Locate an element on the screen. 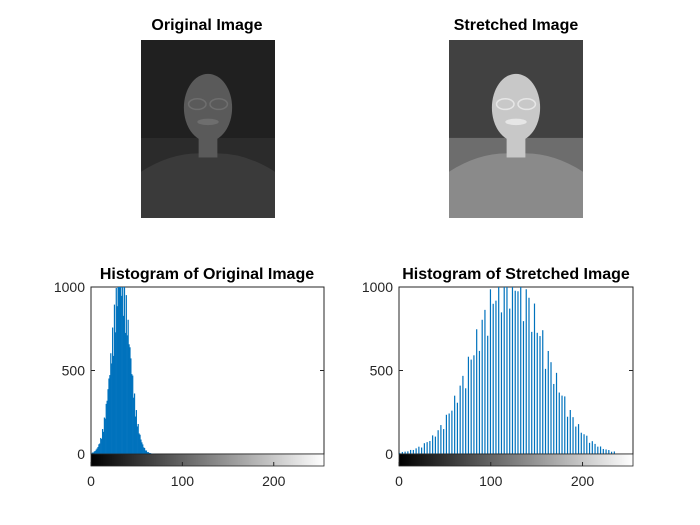 This screenshot has width=700, height=525. image-shirt is located at coordinates (208, 185).